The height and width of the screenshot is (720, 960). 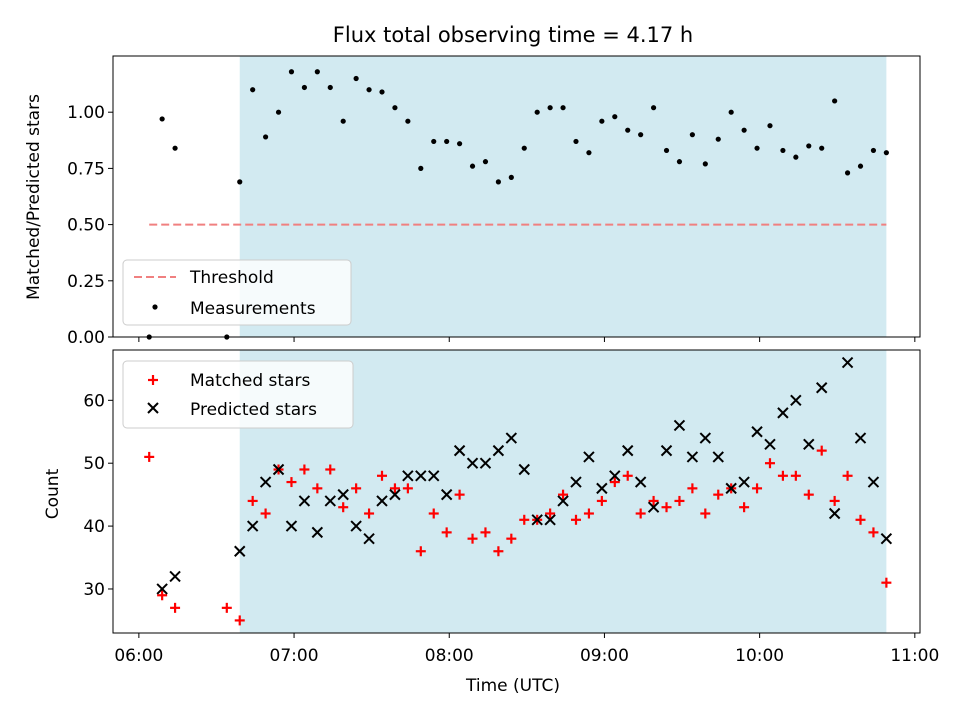 What do you see at coordinates (153, 380) in the screenshot?
I see `matched-legend-swatch` at bounding box center [153, 380].